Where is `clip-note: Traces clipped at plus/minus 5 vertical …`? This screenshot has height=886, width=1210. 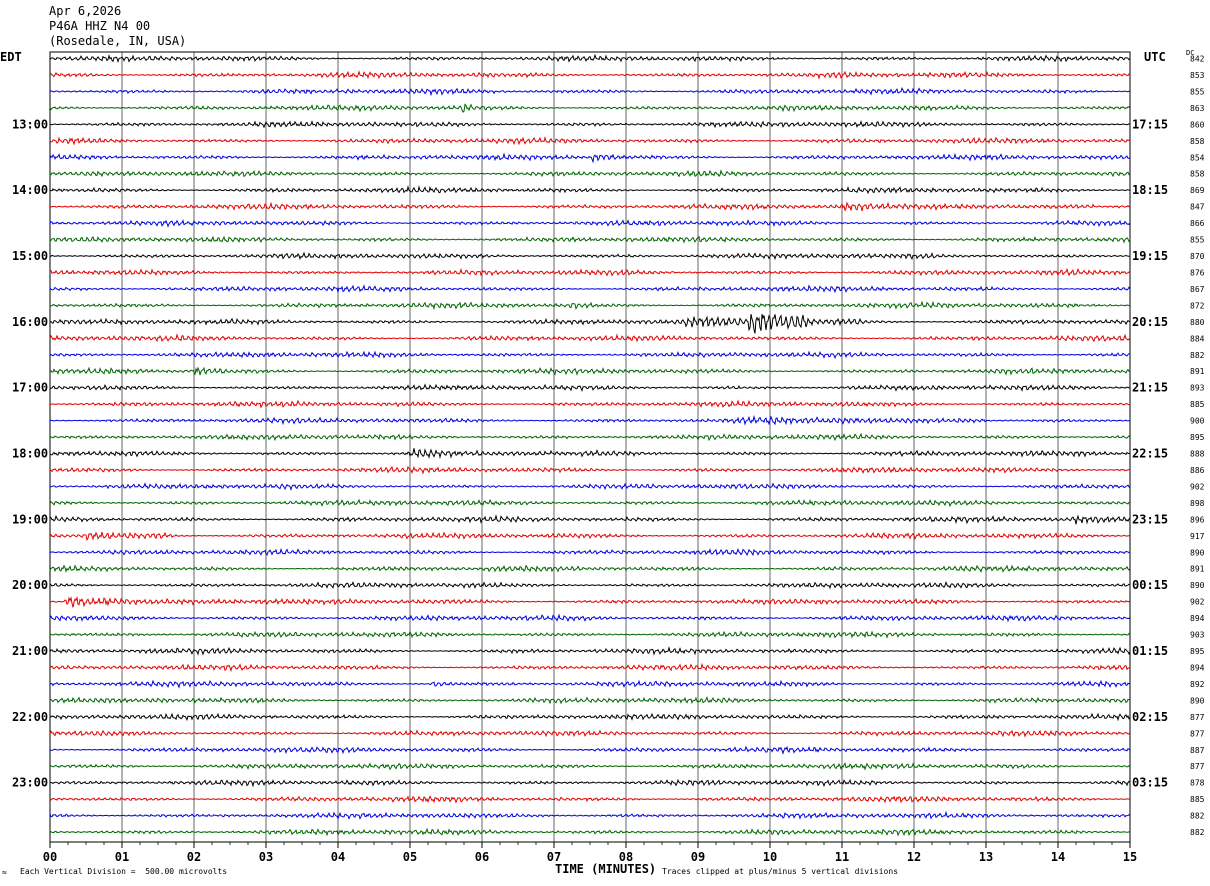 clip-note: Traces clipped at plus/minus 5 vertical … is located at coordinates (780, 871).